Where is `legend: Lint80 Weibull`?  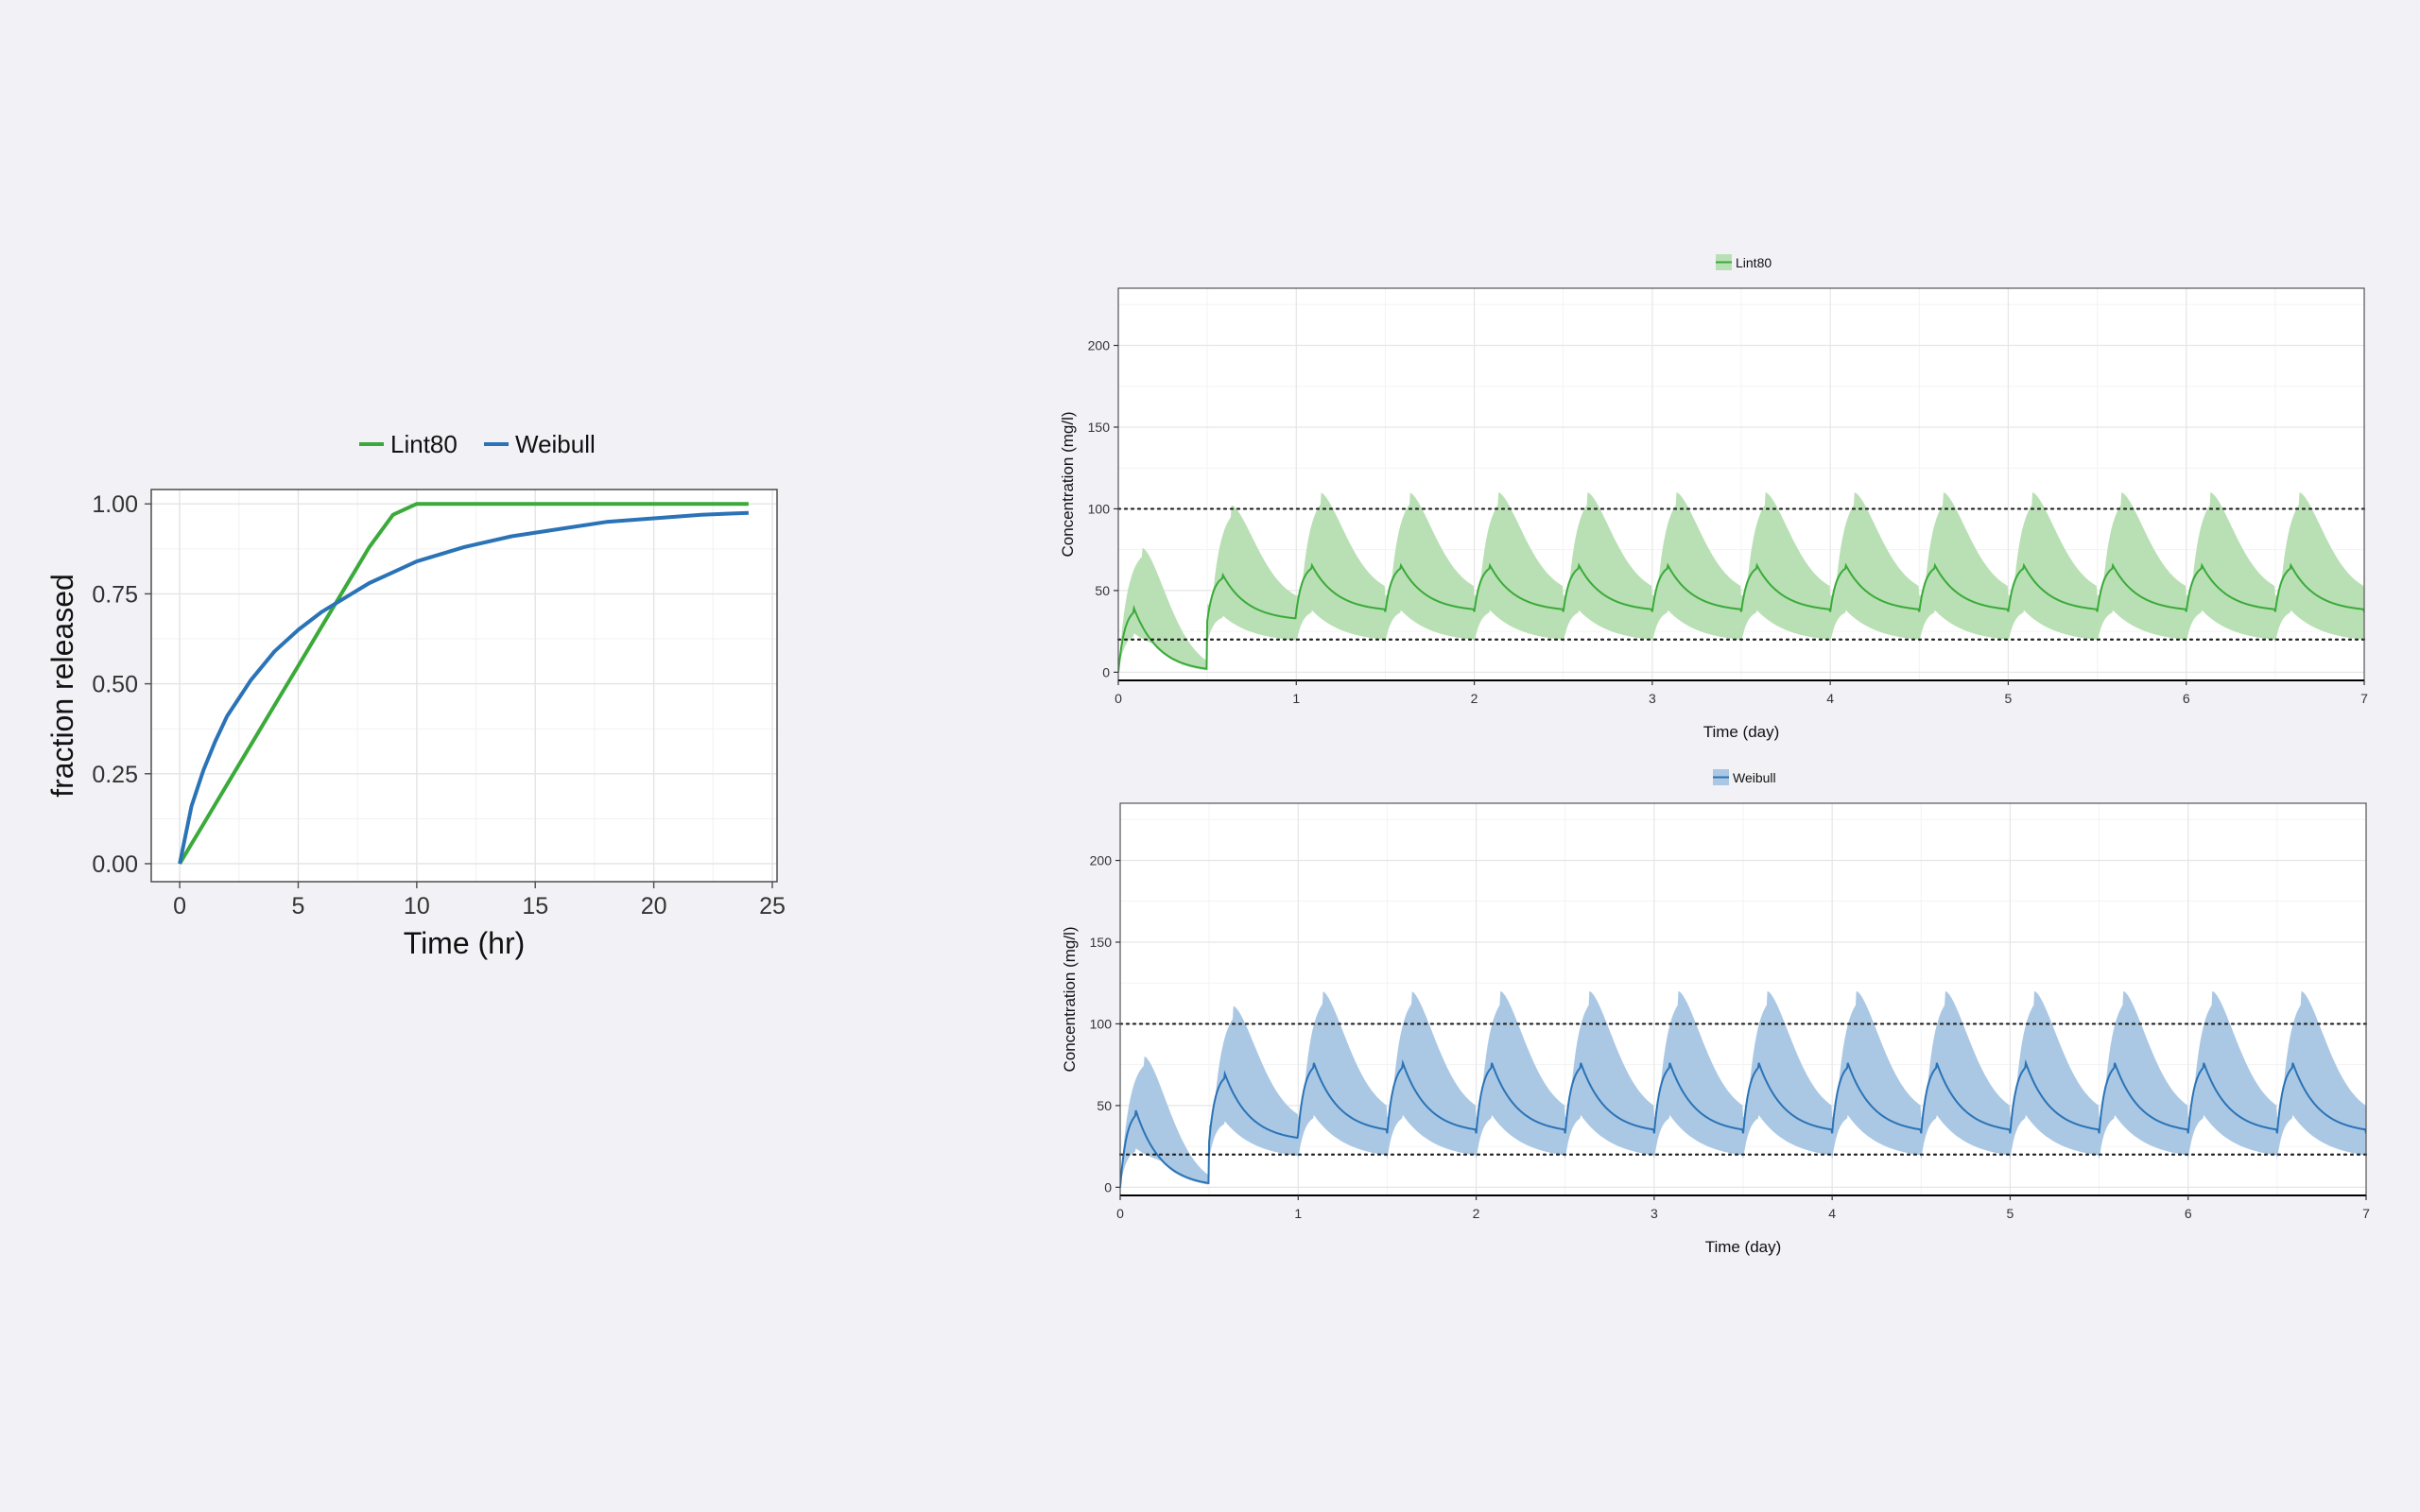
legend: Lint80 Weibull is located at coordinates (478, 444).